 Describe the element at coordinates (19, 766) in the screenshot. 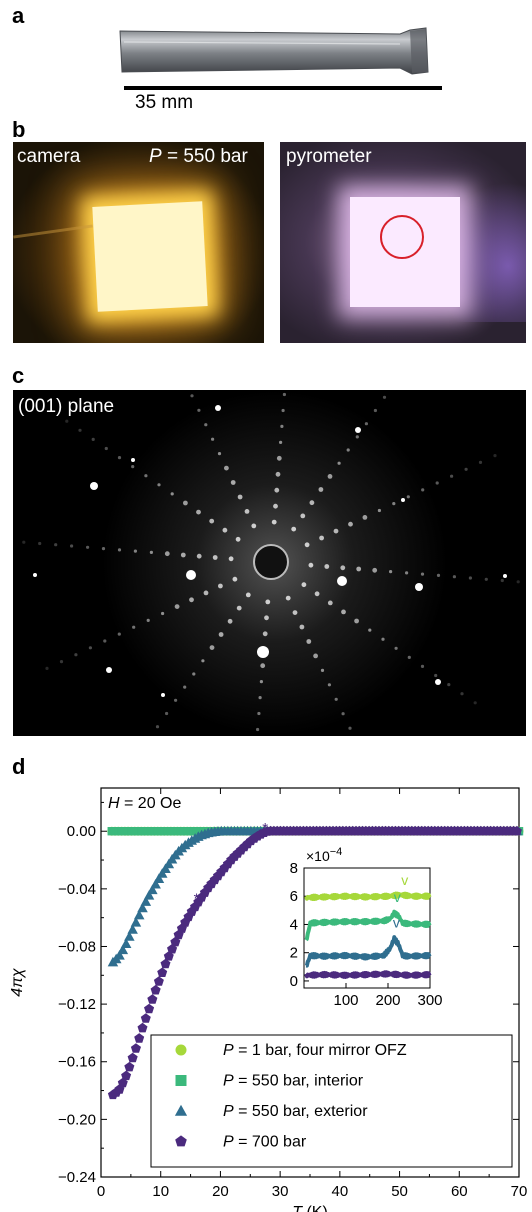

I see `panel-letter-d: d` at that location.